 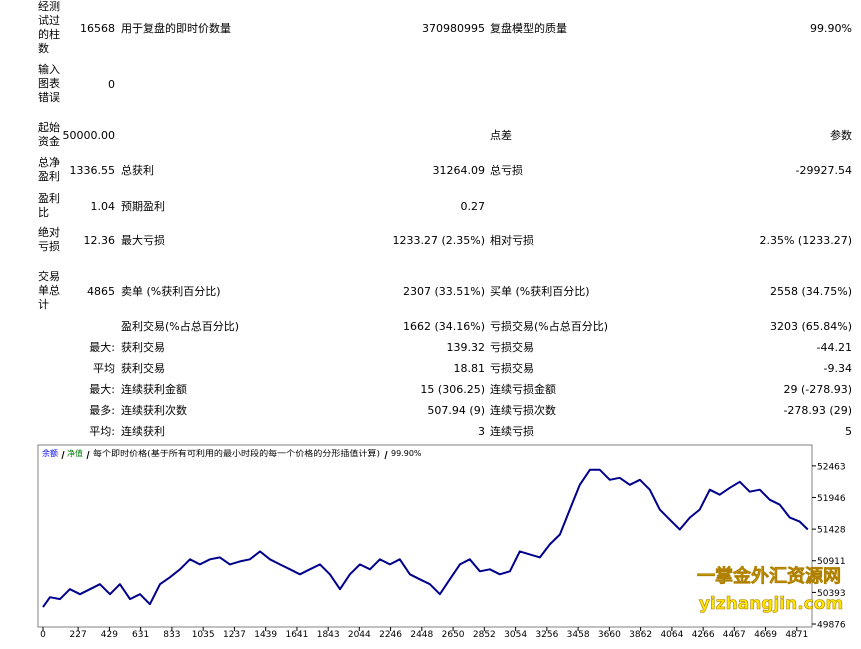 What do you see at coordinates (481, 431) in the screenshot?
I see `field-value: 3` at bounding box center [481, 431].